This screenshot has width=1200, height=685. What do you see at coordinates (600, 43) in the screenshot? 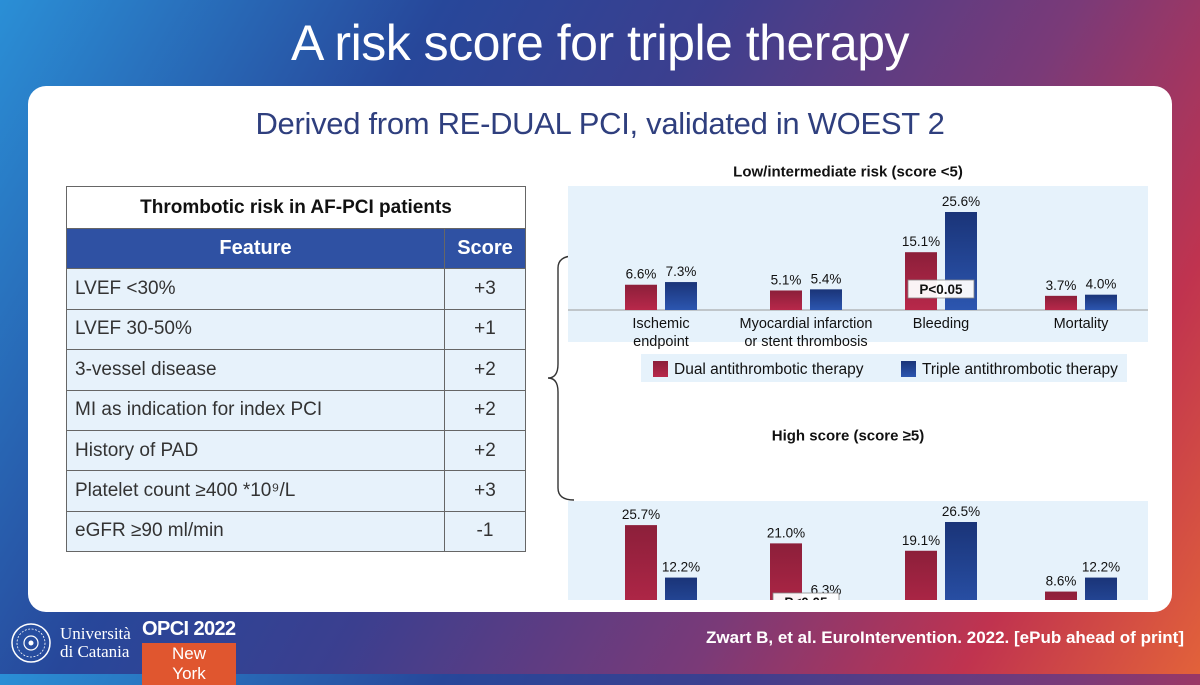
I see `slide-title: A risk score for triple therapy` at bounding box center [600, 43].